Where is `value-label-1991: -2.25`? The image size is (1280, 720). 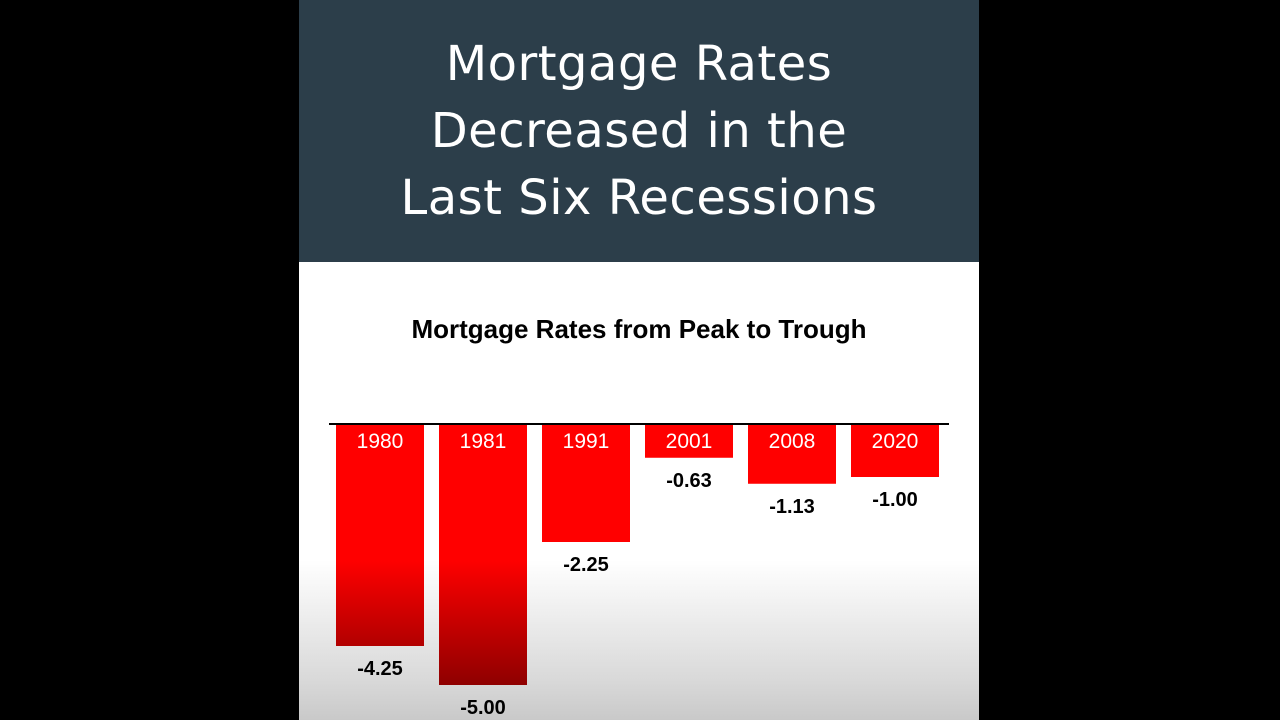 value-label-1991: -2.25 is located at coordinates (586, 565).